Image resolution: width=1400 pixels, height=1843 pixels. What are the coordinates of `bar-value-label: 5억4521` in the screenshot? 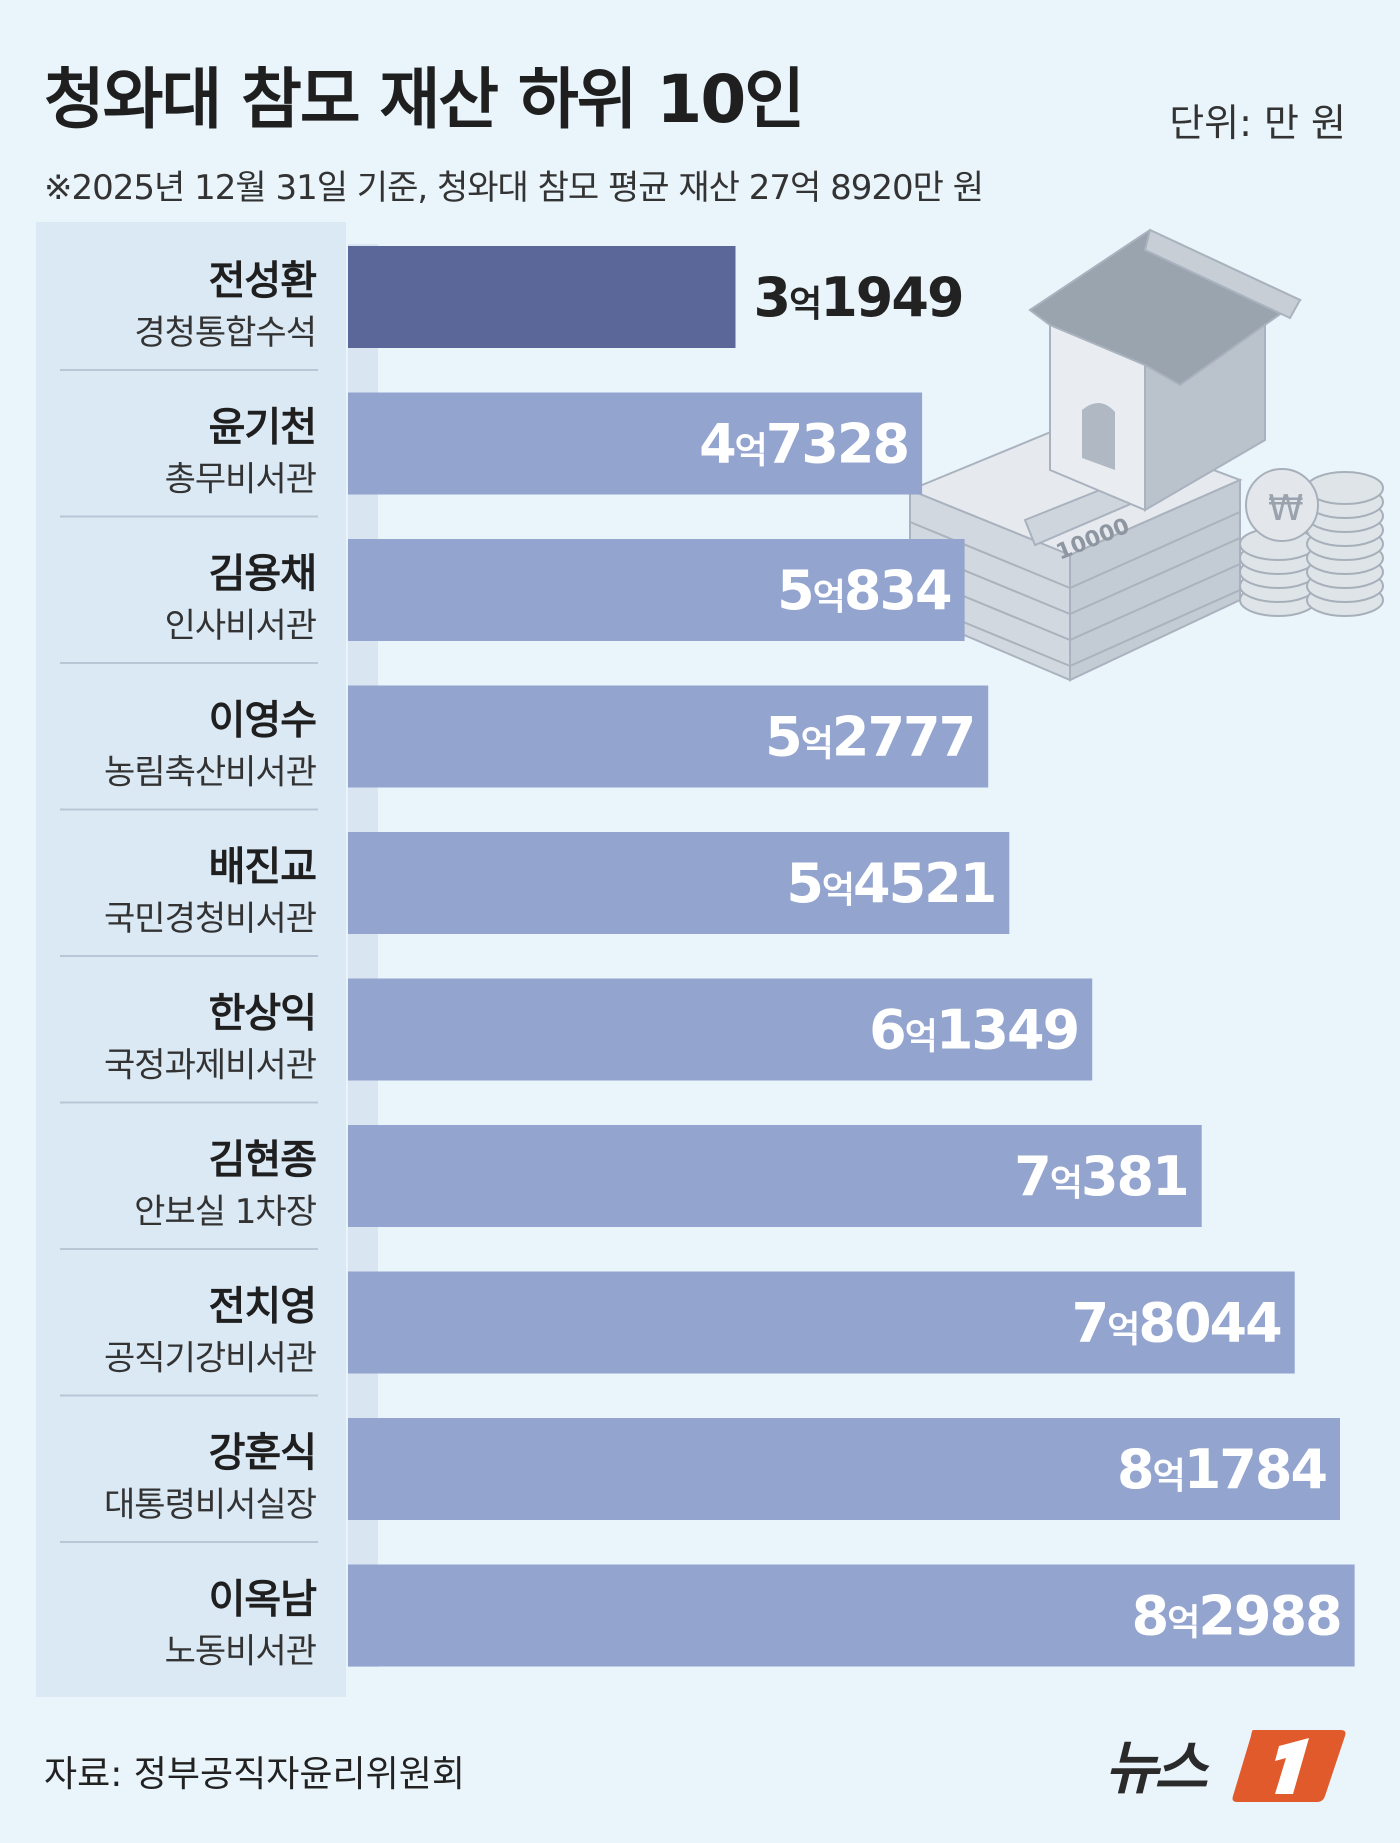 It's located at (890, 883).